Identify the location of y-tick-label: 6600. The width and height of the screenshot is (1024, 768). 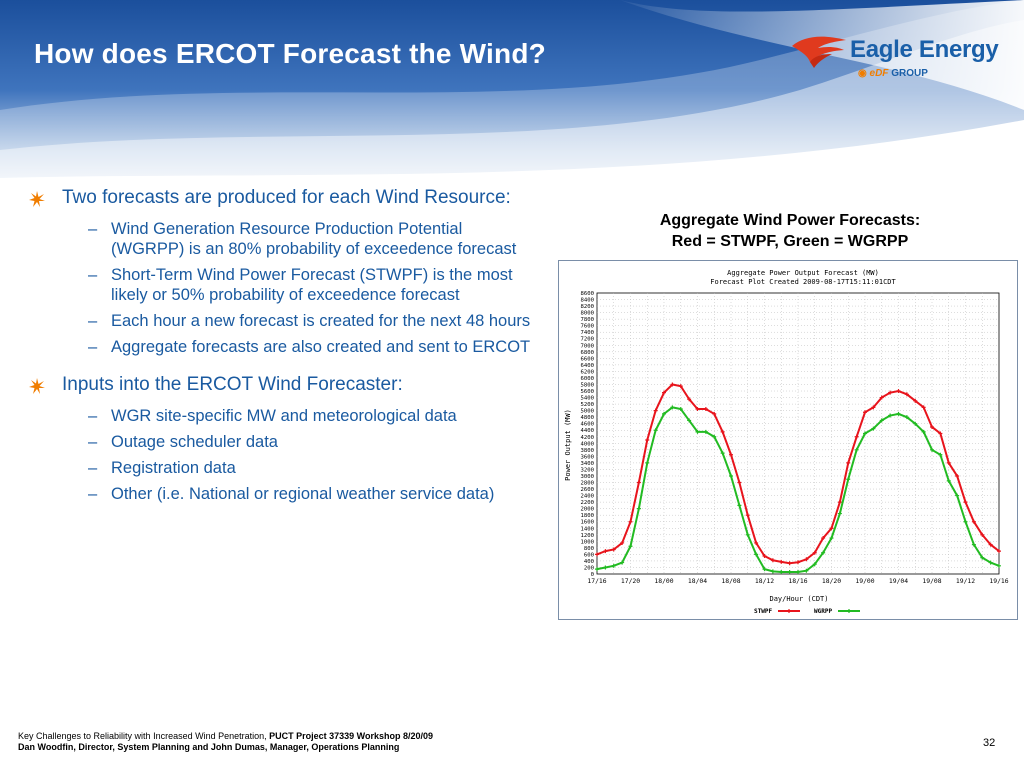
(587, 359).